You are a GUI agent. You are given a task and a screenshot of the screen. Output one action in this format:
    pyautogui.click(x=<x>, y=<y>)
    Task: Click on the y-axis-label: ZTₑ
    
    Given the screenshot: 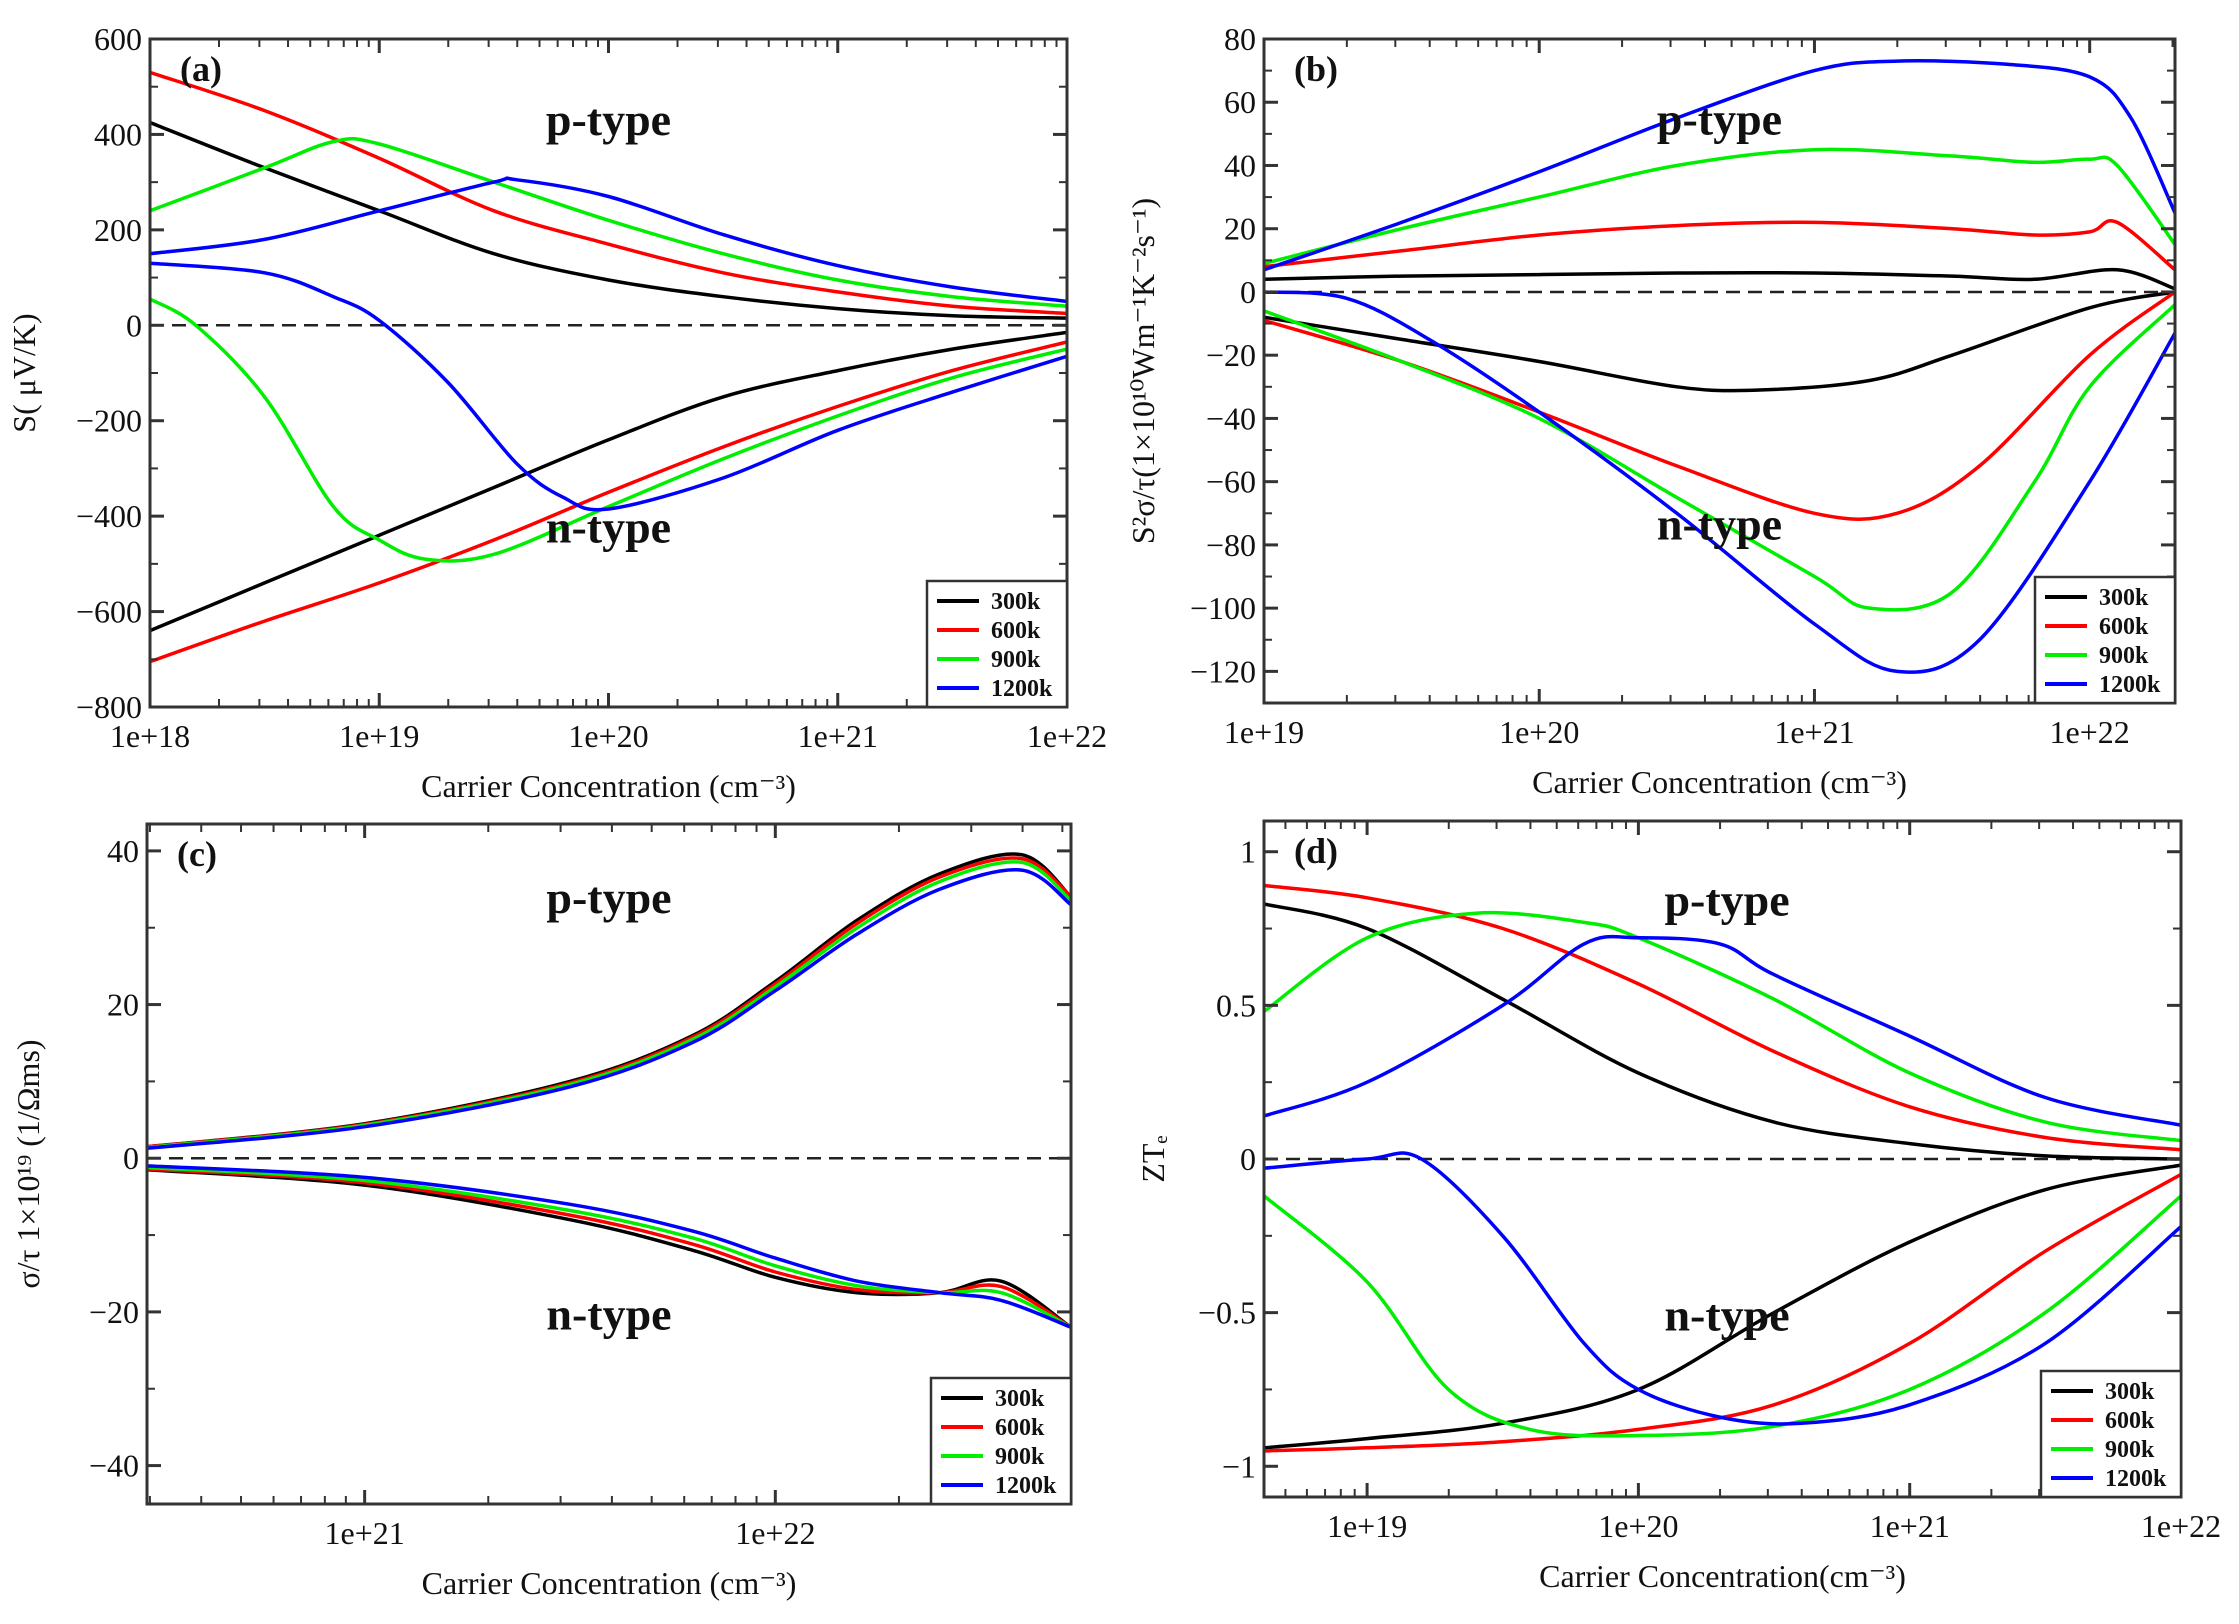 What is the action you would take?
    pyautogui.click(x=1153, y=1158)
    